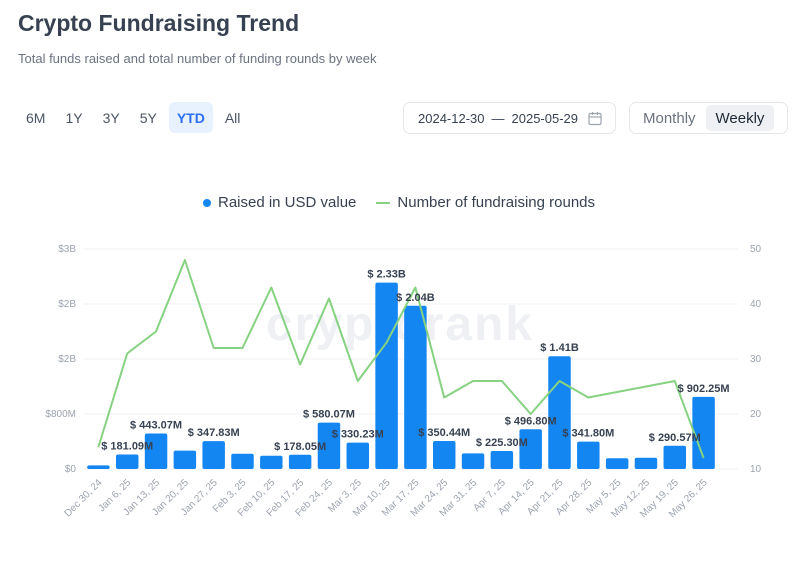 Image resolution: width=798 pixels, height=563 pixels. What do you see at coordinates (386, 275) in the screenshot?
I see `bar-data-label: $ 2.33B` at bounding box center [386, 275].